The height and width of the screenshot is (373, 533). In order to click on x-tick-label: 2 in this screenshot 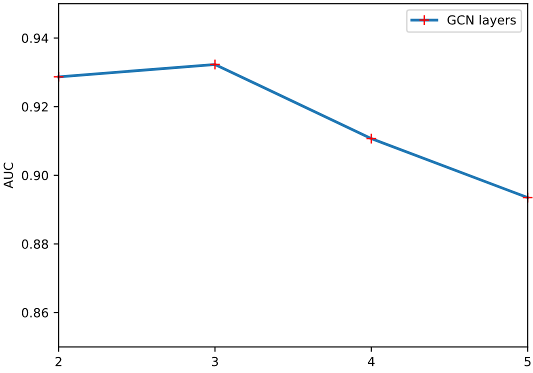, I will do `click(59, 361)`.